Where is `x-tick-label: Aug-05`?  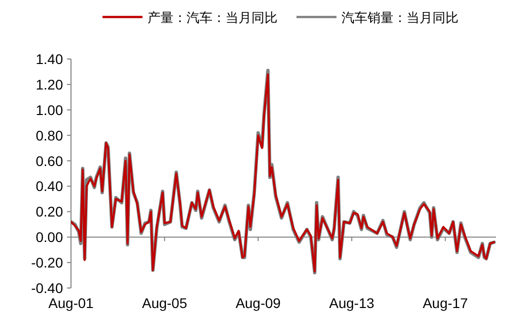
x-tick-label: Aug-05 is located at coordinates (165, 303).